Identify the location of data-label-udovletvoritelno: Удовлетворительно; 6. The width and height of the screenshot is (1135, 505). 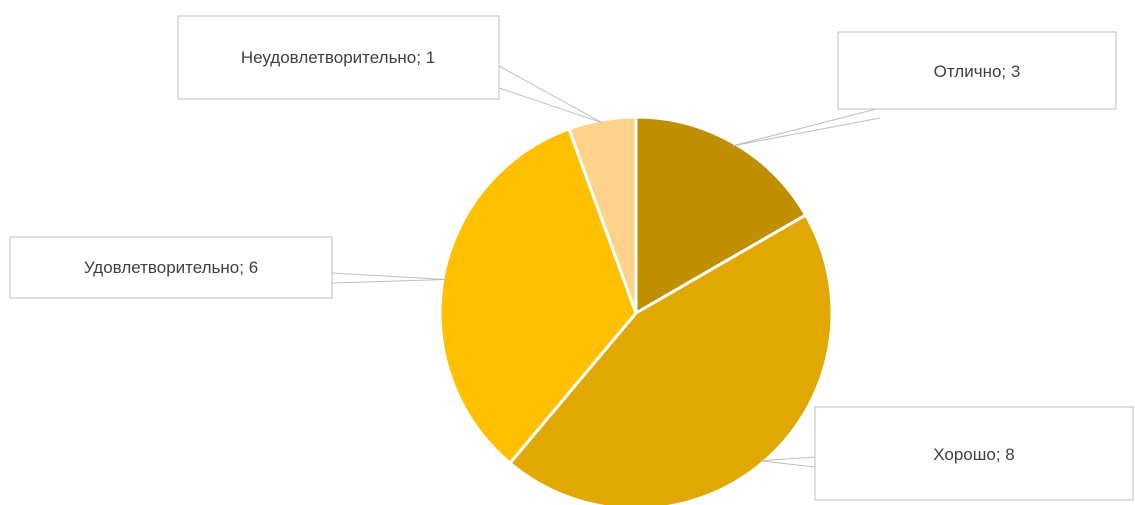
(171, 267).